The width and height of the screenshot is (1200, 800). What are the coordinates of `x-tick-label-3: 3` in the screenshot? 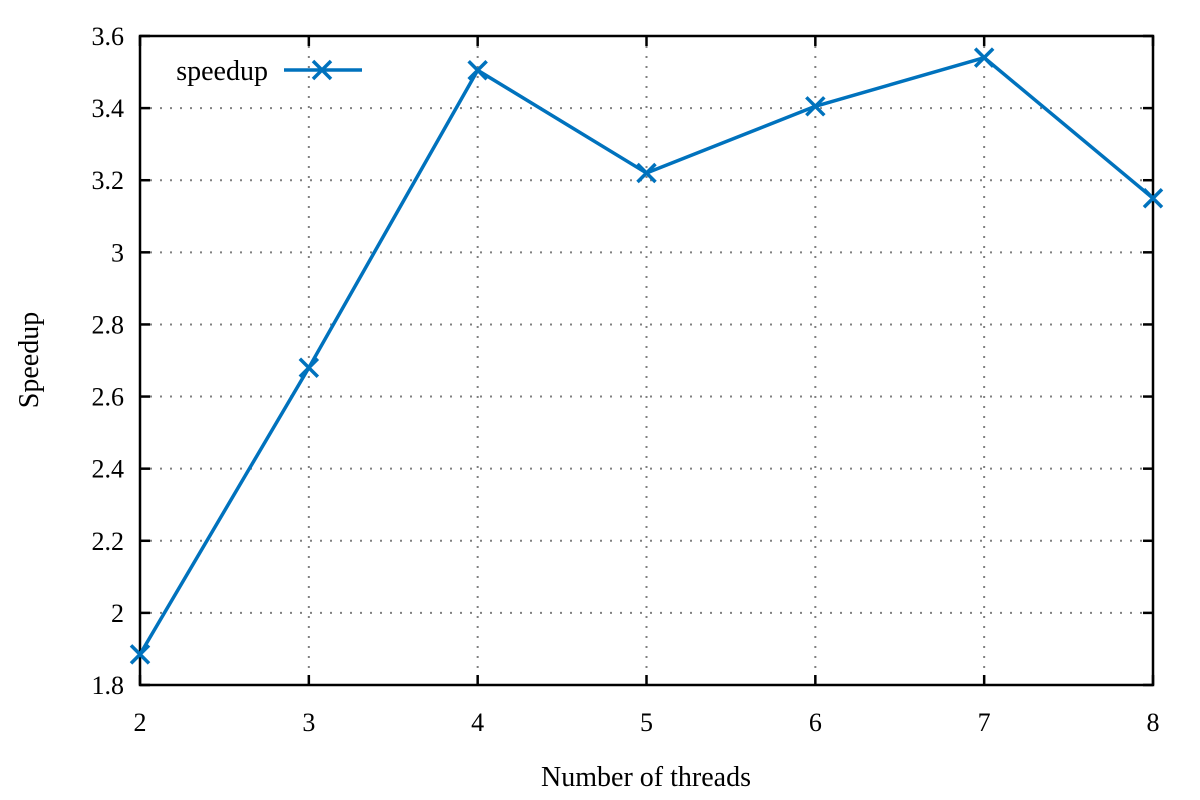 It's located at (308, 722).